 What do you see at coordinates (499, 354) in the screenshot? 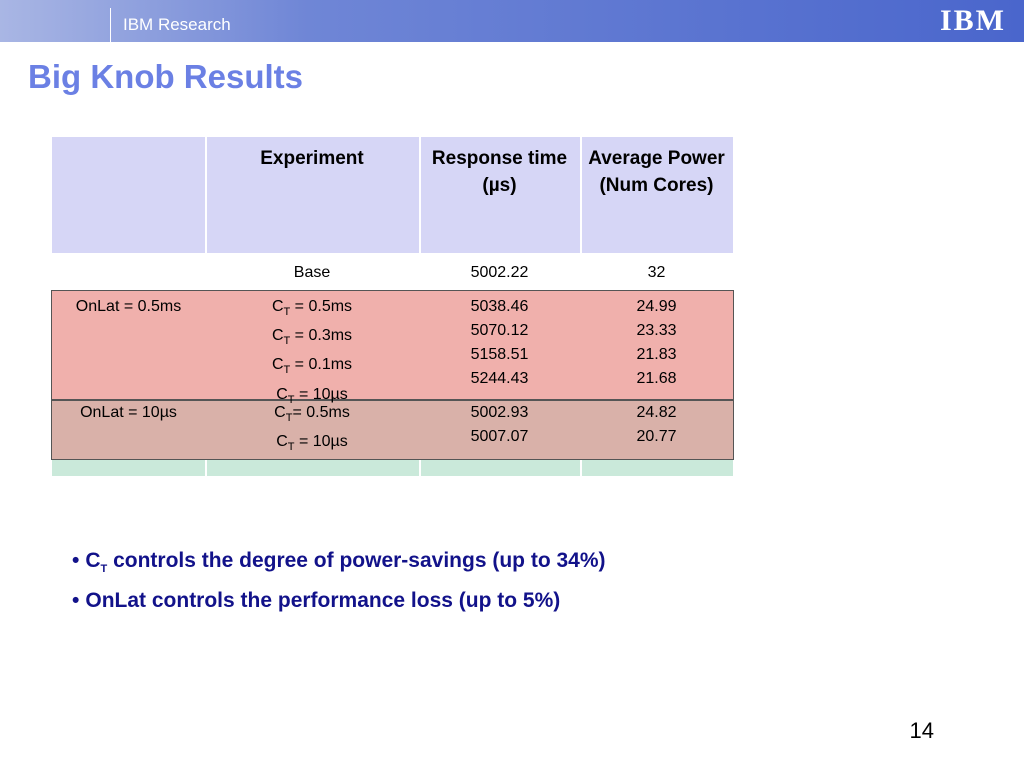
I see `cell-value: 5158.51` at bounding box center [499, 354].